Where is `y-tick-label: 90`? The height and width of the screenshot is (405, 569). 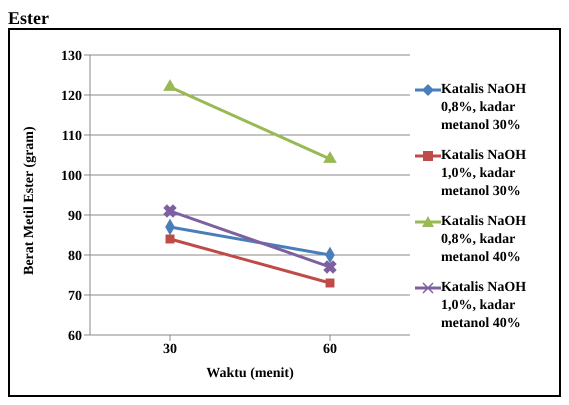 y-tick-label: 90 is located at coordinates (75, 216).